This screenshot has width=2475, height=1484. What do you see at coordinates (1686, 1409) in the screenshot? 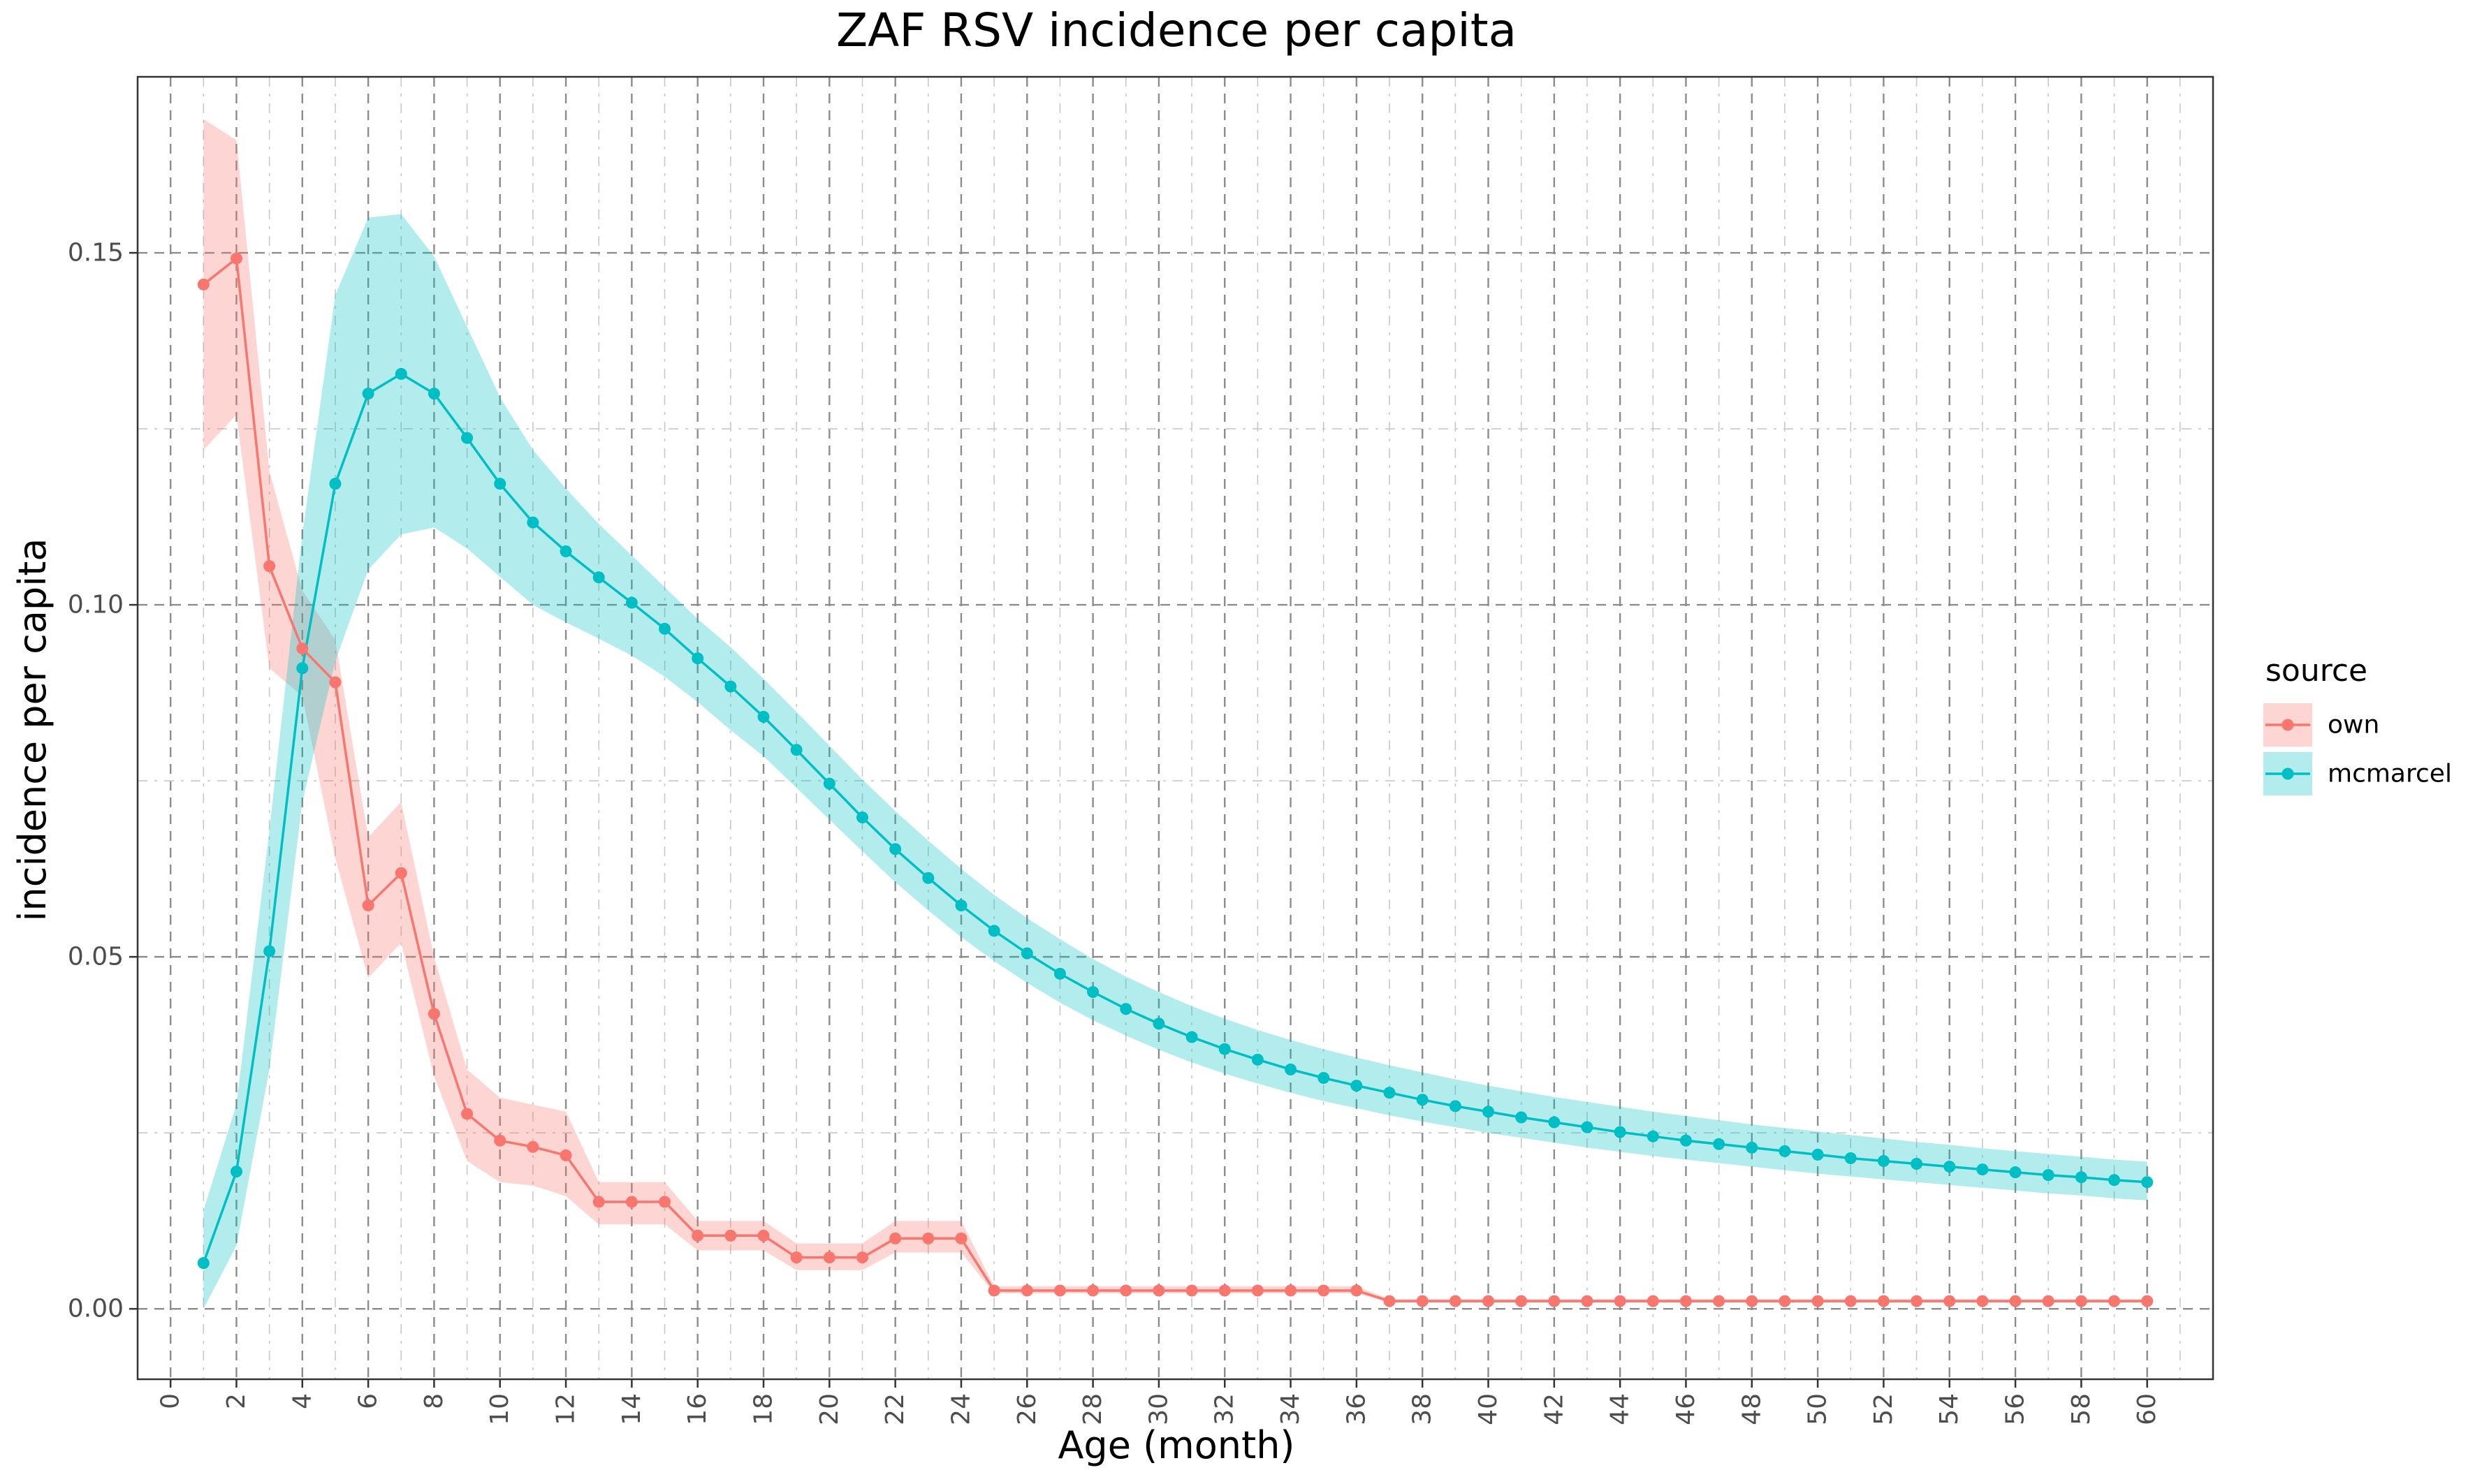
I see `x-tick-label: 46` at bounding box center [1686, 1409].